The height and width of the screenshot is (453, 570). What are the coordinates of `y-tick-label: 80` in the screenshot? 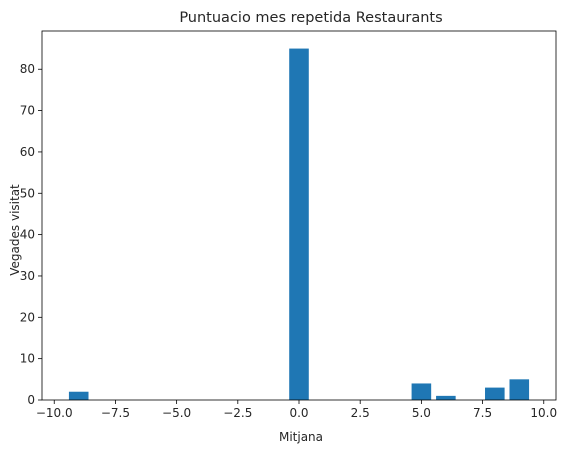 It's located at (27, 69).